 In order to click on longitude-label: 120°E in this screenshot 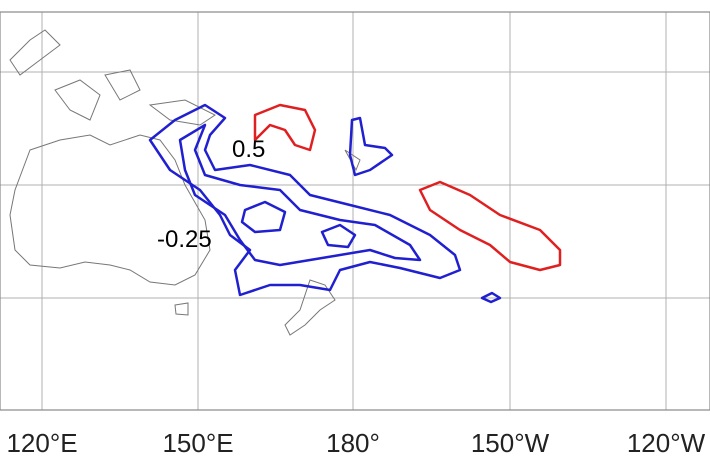, I will do `click(41, 443)`.